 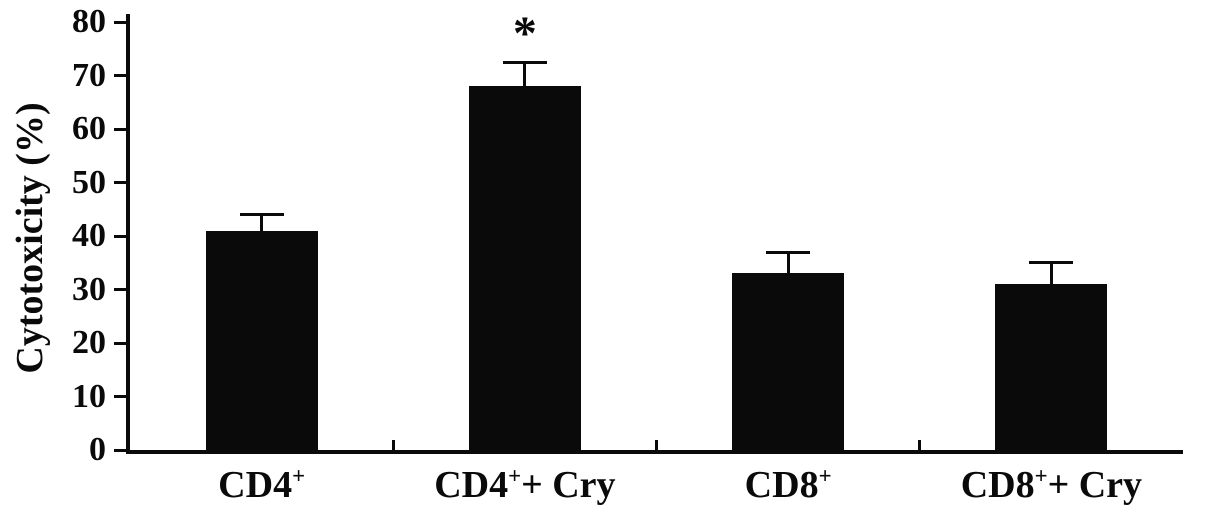 I want to click on y-tick-label-70: 70, so click(x=89, y=75).